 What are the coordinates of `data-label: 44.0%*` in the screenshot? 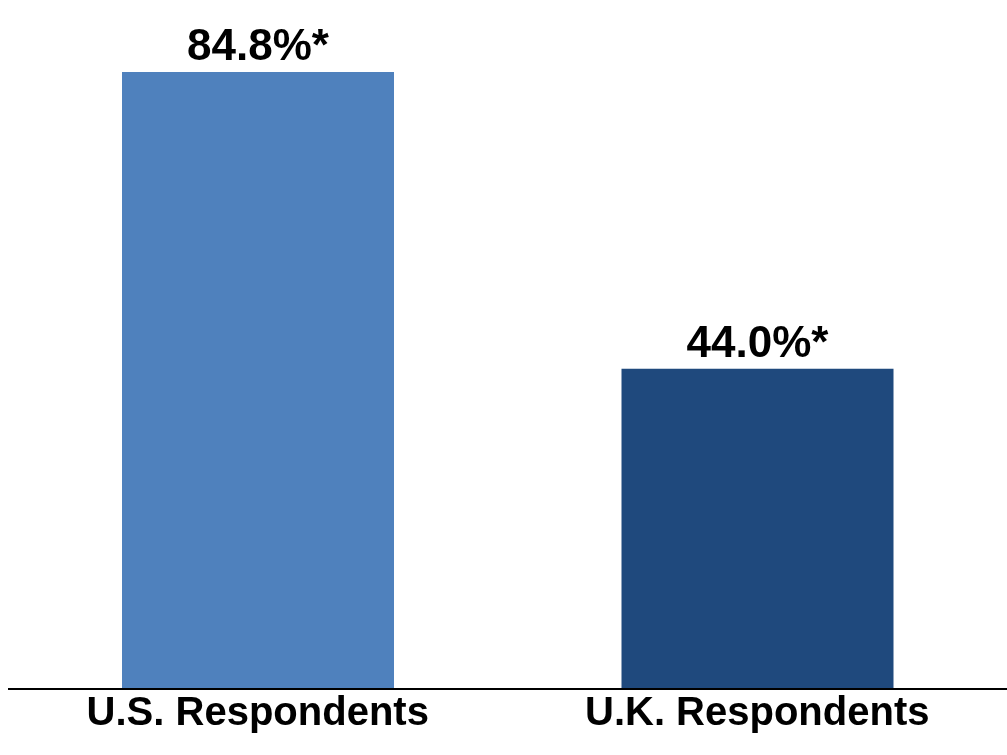 It's located at (758, 341).